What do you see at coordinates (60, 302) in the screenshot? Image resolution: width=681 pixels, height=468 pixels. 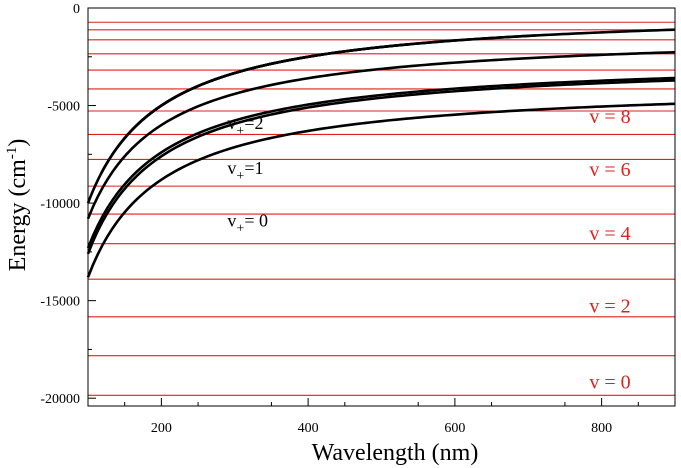 I see `y-tick-label: -15000` at bounding box center [60, 302].